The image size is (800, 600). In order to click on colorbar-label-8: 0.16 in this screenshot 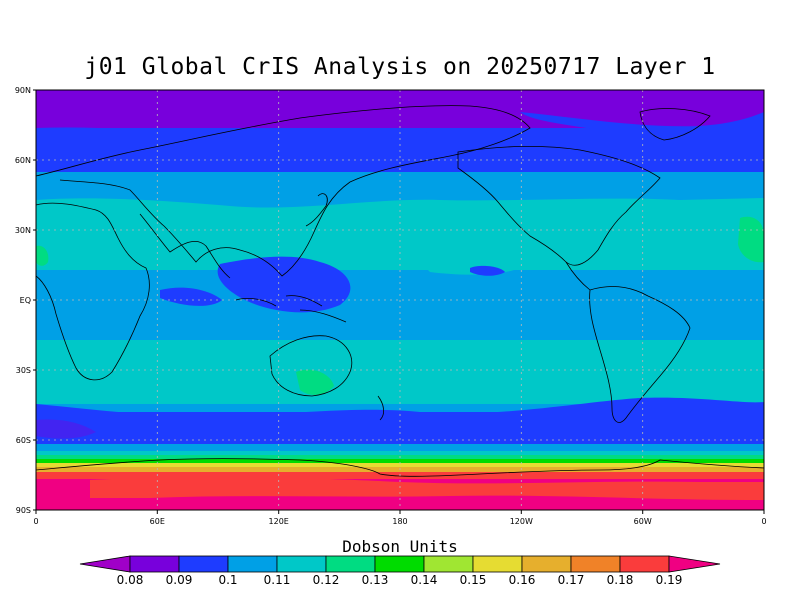, I will do `click(522, 580)`.